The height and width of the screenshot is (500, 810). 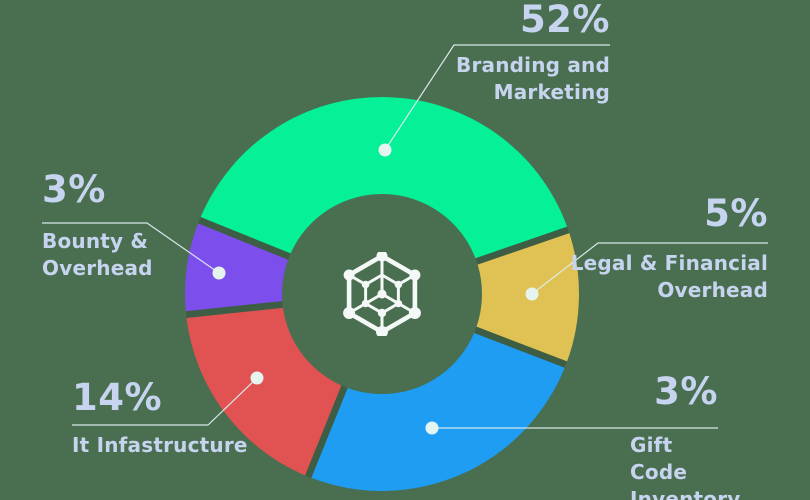 What do you see at coordinates (117, 397) in the screenshot?
I see `percent-value: 14%` at bounding box center [117, 397].